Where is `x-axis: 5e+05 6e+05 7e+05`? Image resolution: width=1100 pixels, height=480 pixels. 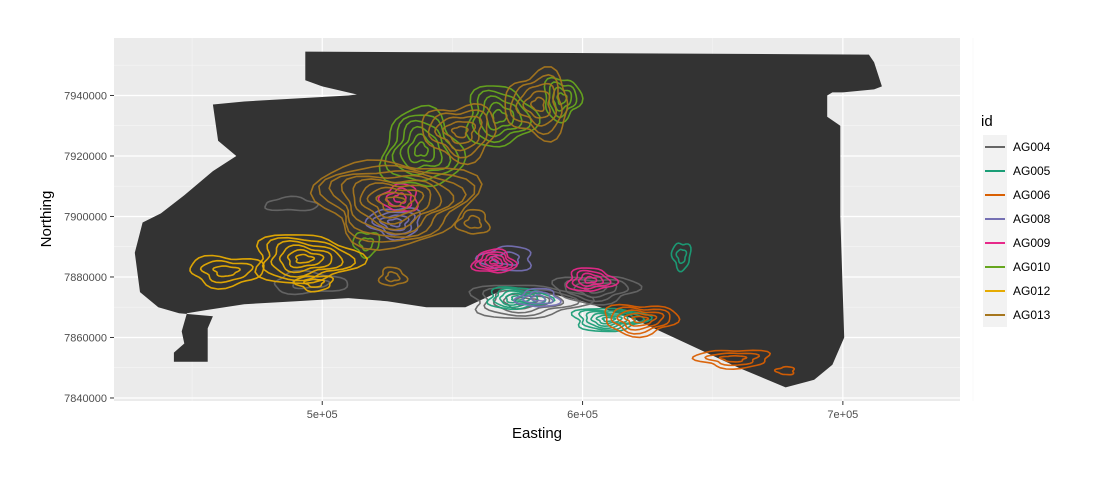
x-axis: 5e+05 6e+05 7e+05 is located at coordinates (582, 411).